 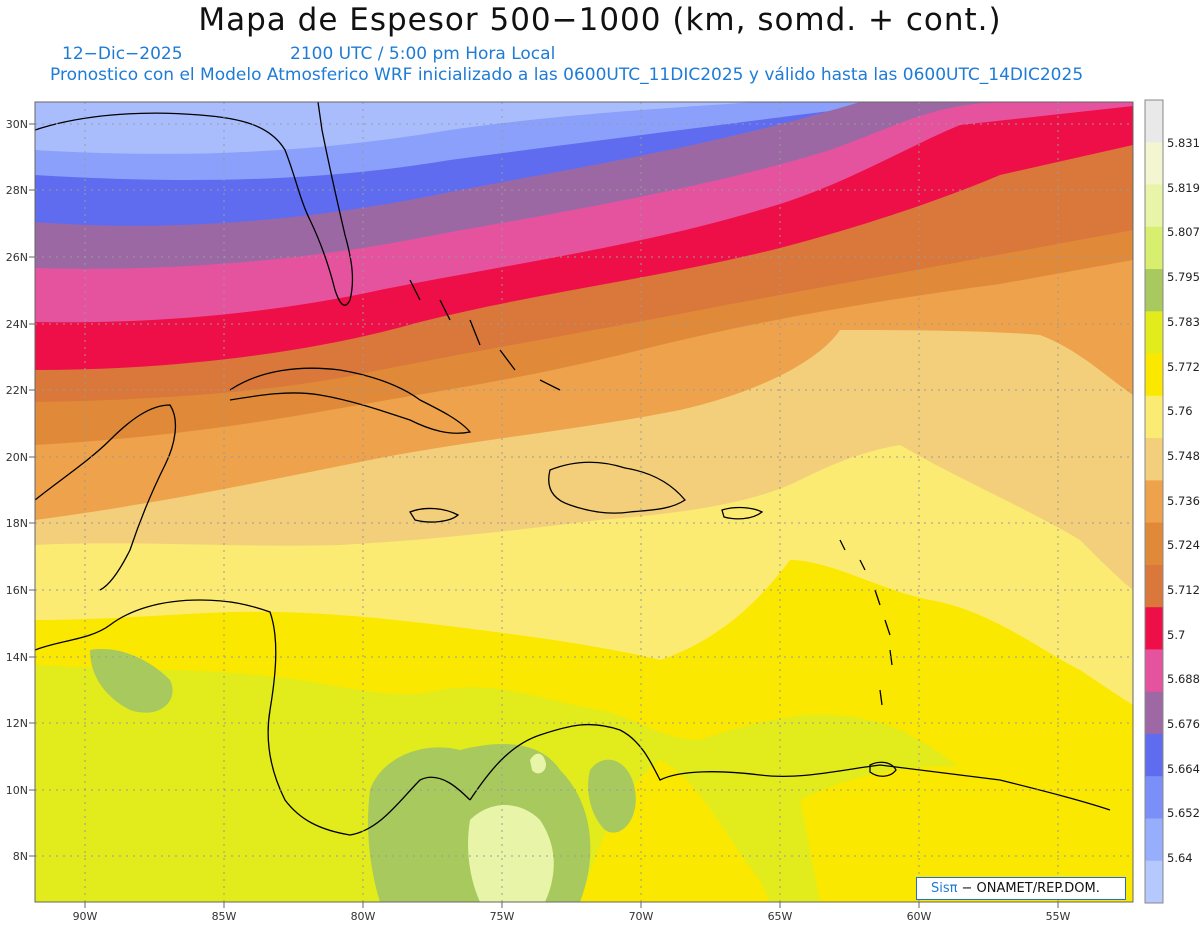 I want to click on south-america-coast, so click(x=790, y=767).